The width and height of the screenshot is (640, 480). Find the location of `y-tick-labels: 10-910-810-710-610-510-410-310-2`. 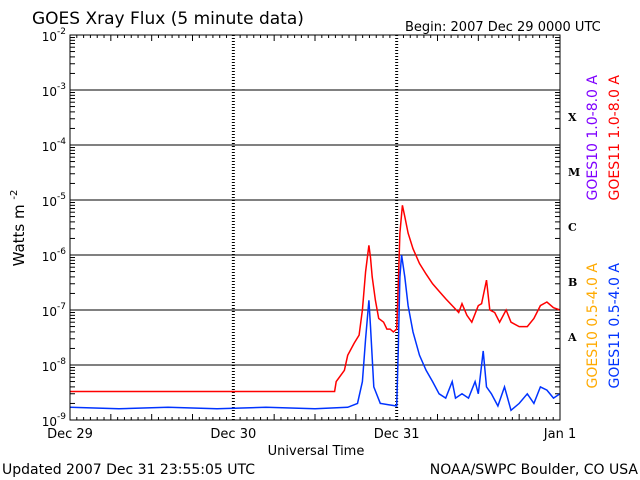

y-tick-labels: 10-910-810-710-610-510-410-310-2 is located at coordinates (54, 228).